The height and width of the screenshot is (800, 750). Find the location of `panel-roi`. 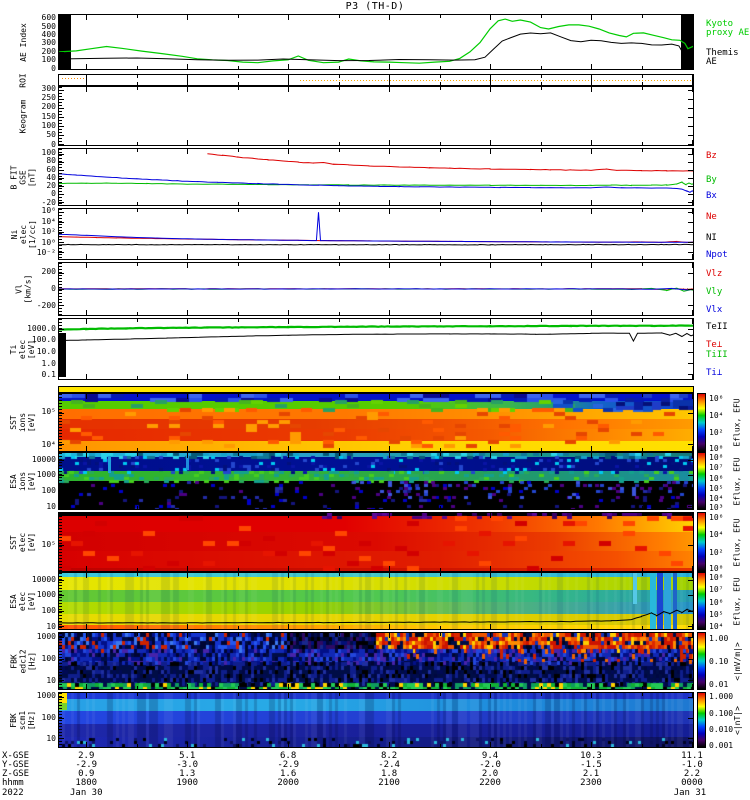

panel-roi is located at coordinates (376, 80).